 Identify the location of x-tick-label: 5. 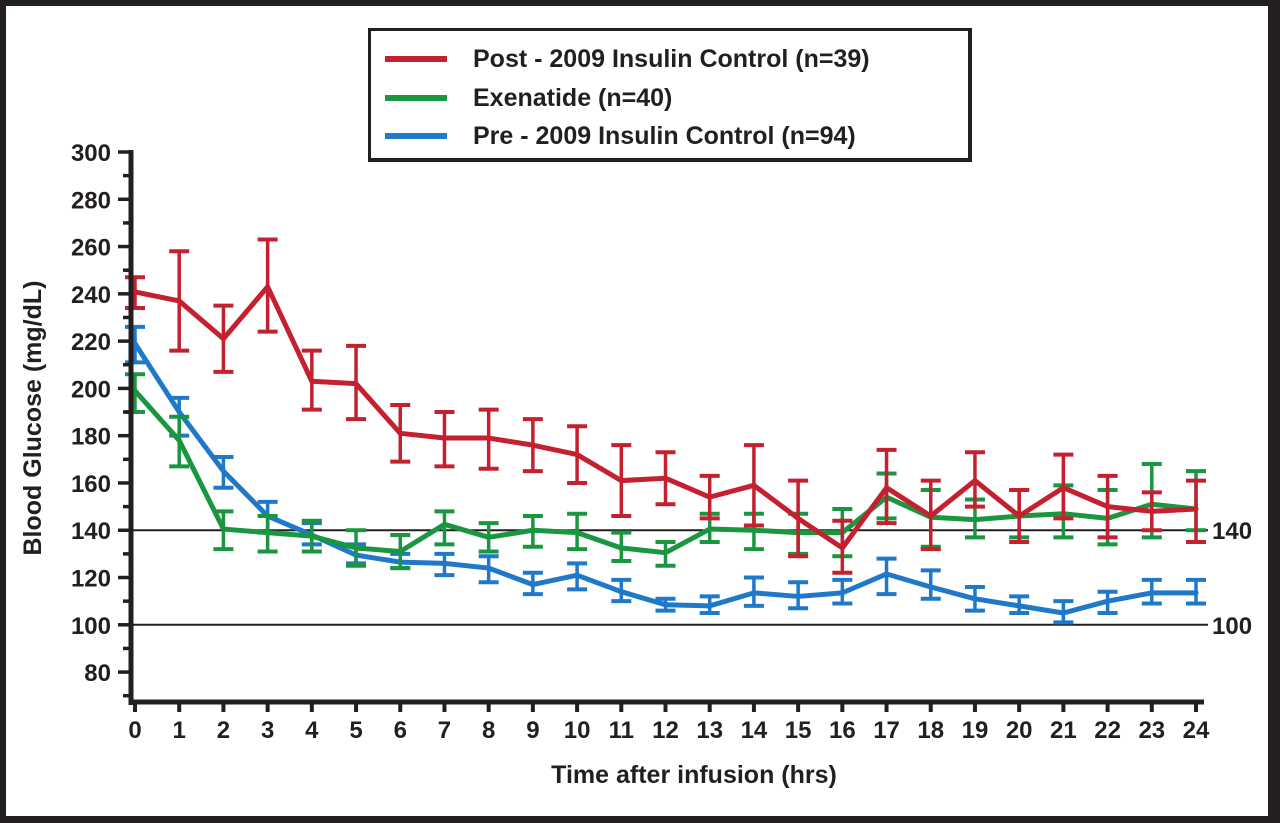
(355, 730).